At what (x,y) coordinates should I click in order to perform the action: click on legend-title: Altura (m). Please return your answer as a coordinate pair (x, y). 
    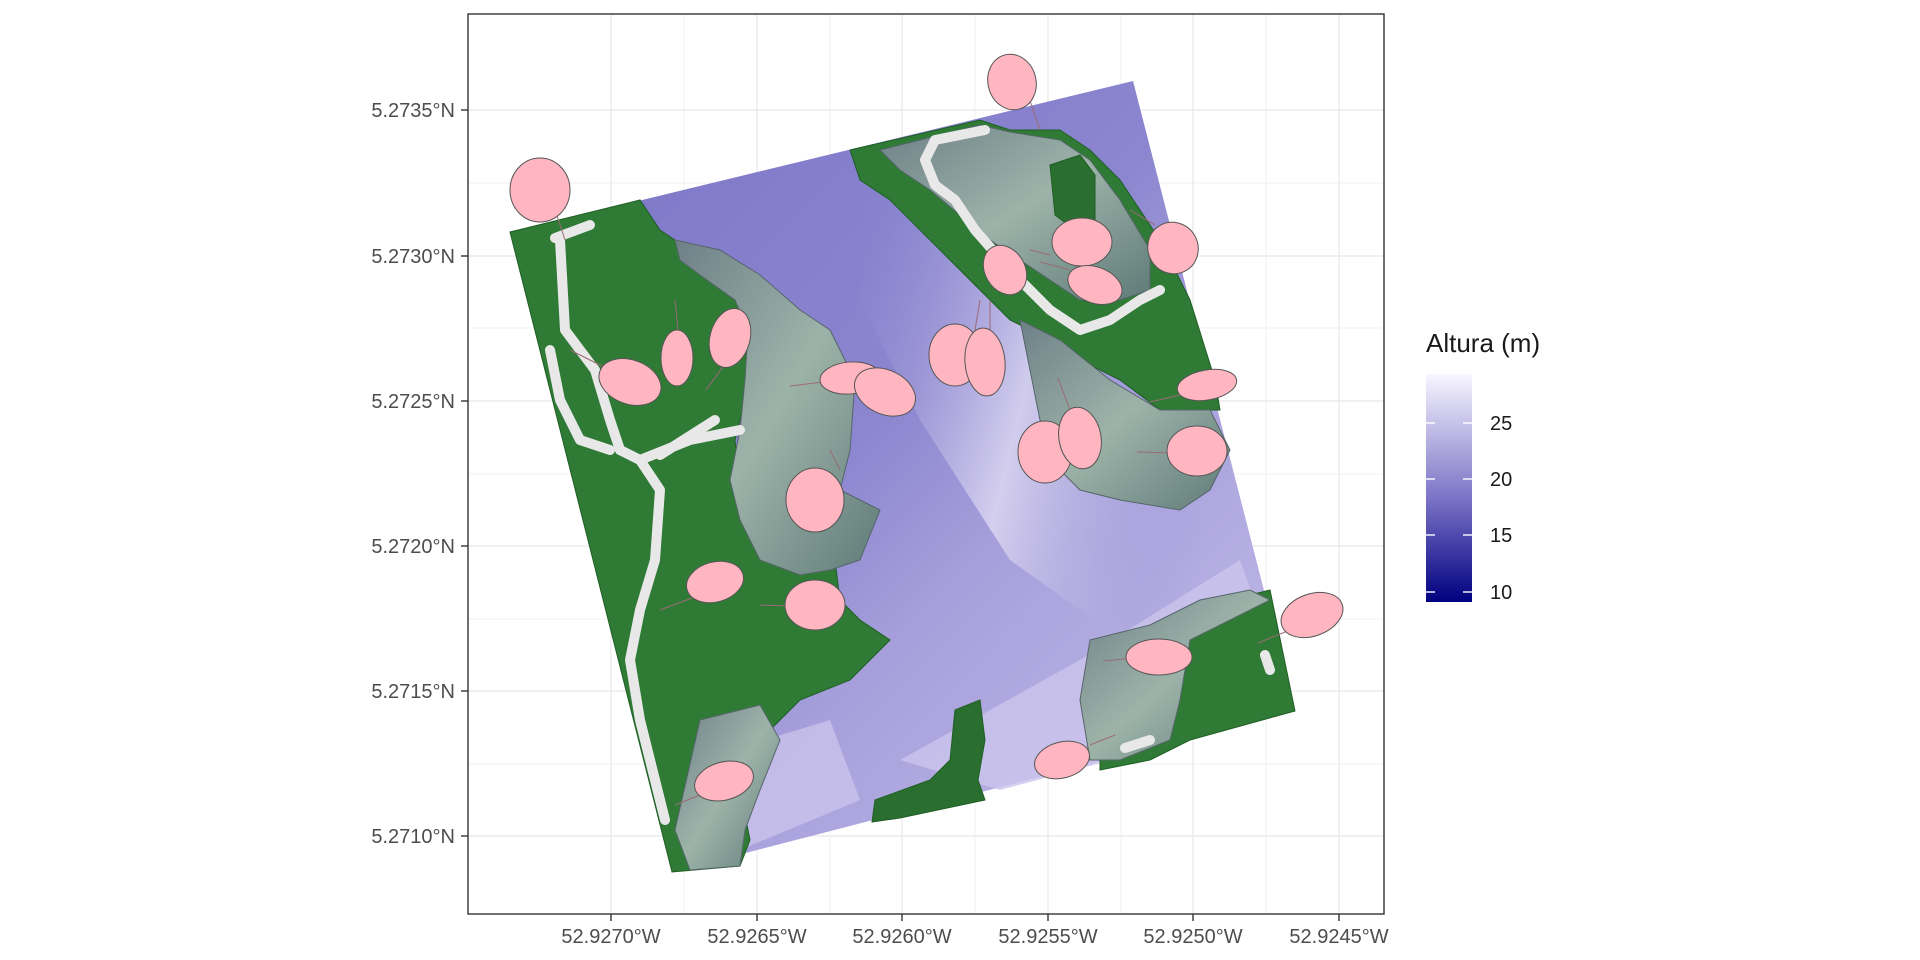
    Looking at the image, I should click on (1483, 343).